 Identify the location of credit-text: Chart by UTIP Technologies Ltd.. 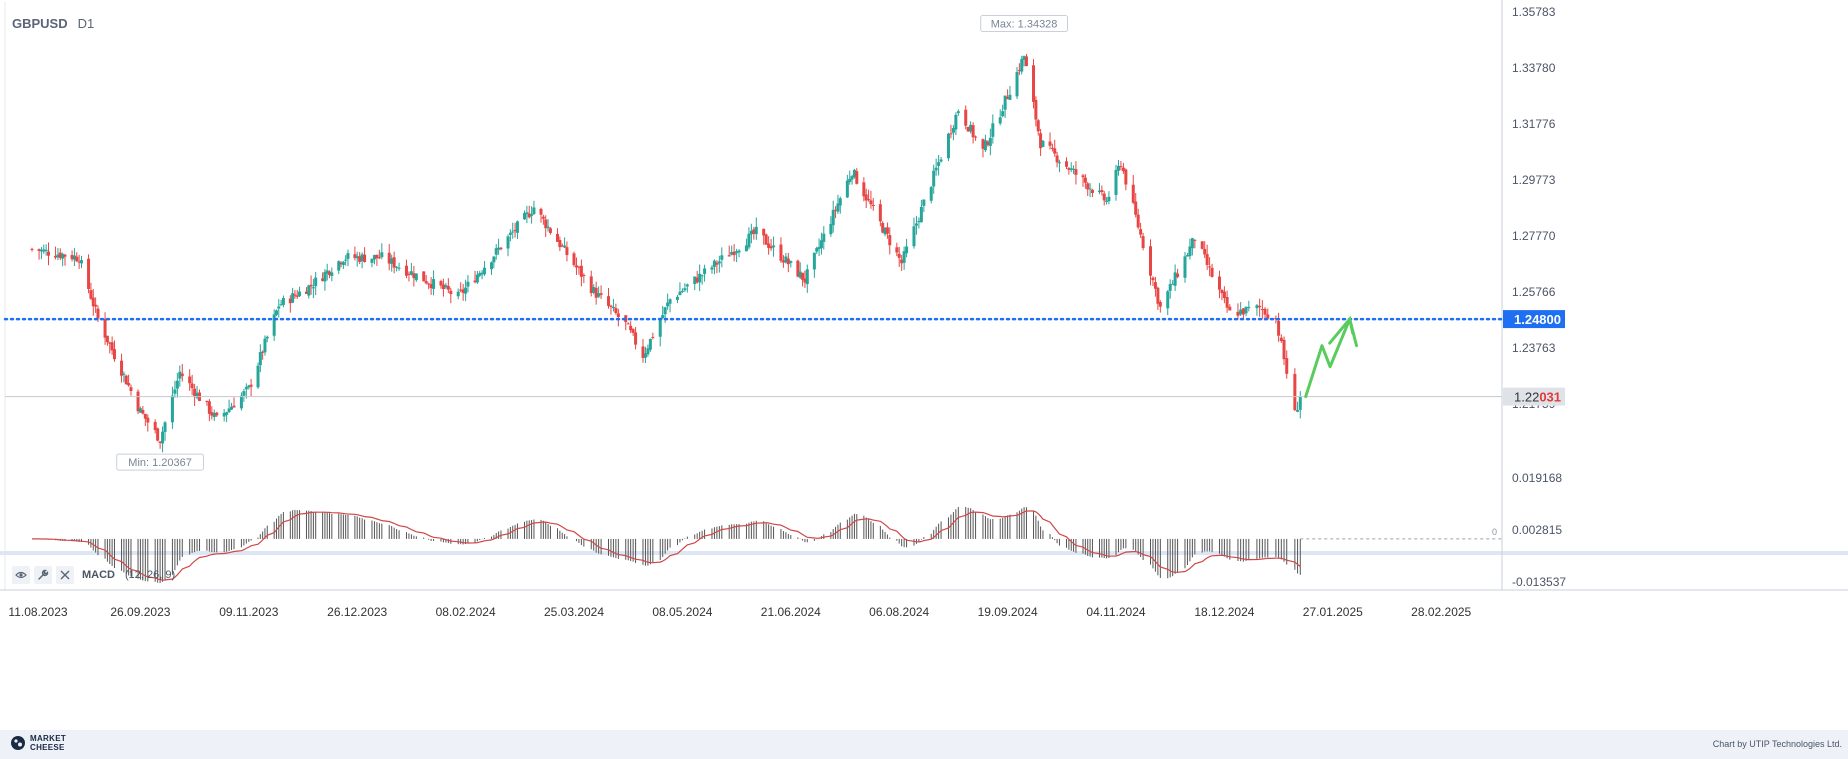
(1777, 744).